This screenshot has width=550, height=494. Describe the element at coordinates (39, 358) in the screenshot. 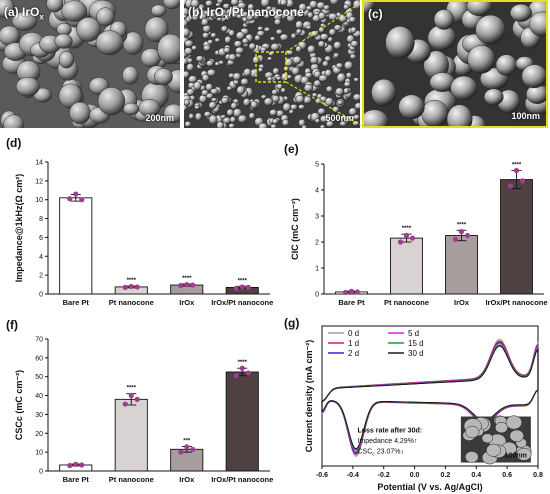

I see `y-tick-label: 60` at that location.